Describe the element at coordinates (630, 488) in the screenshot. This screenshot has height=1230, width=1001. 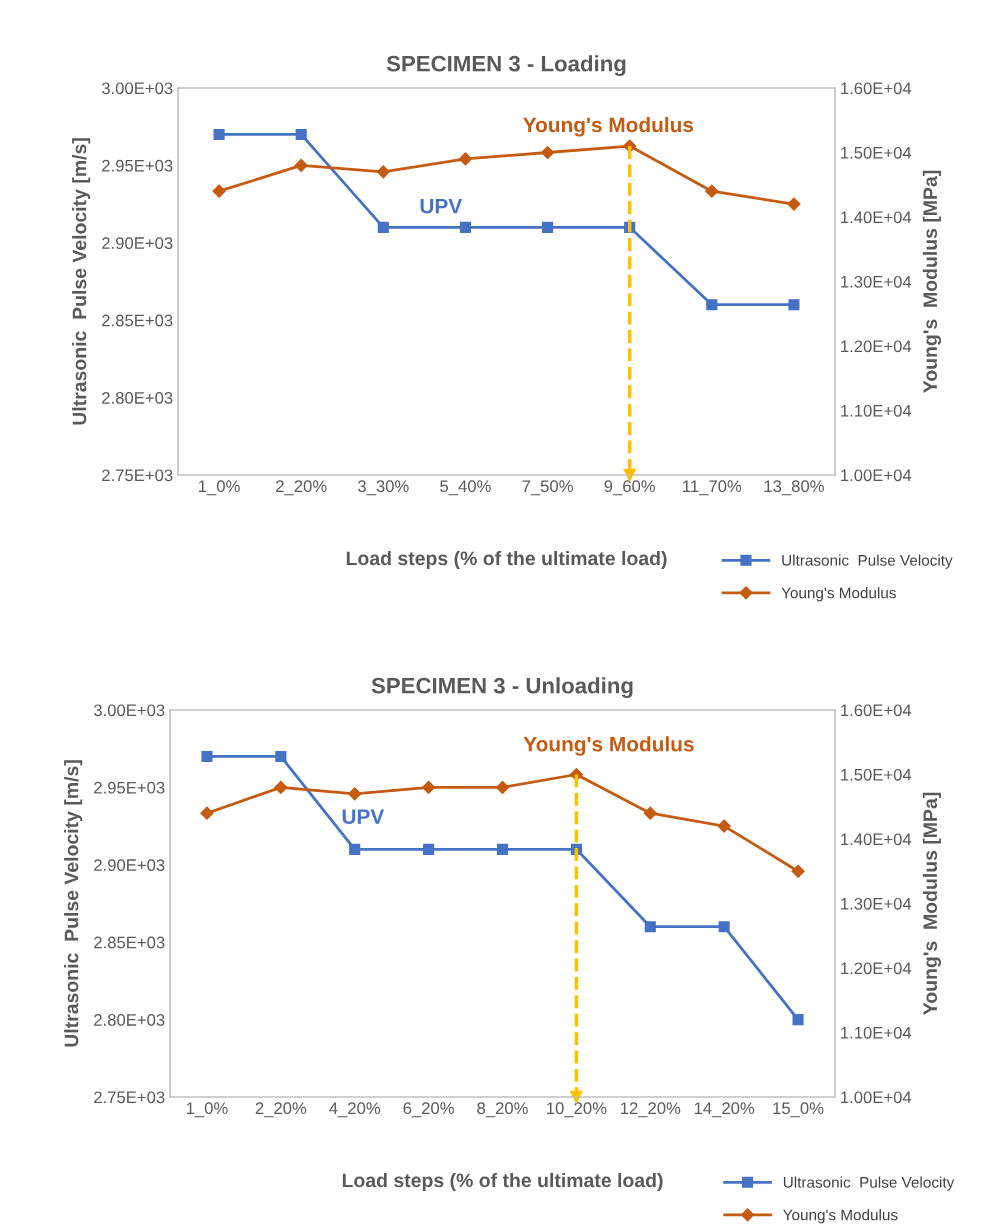
I see `x-tick-label: 9_60%` at that location.